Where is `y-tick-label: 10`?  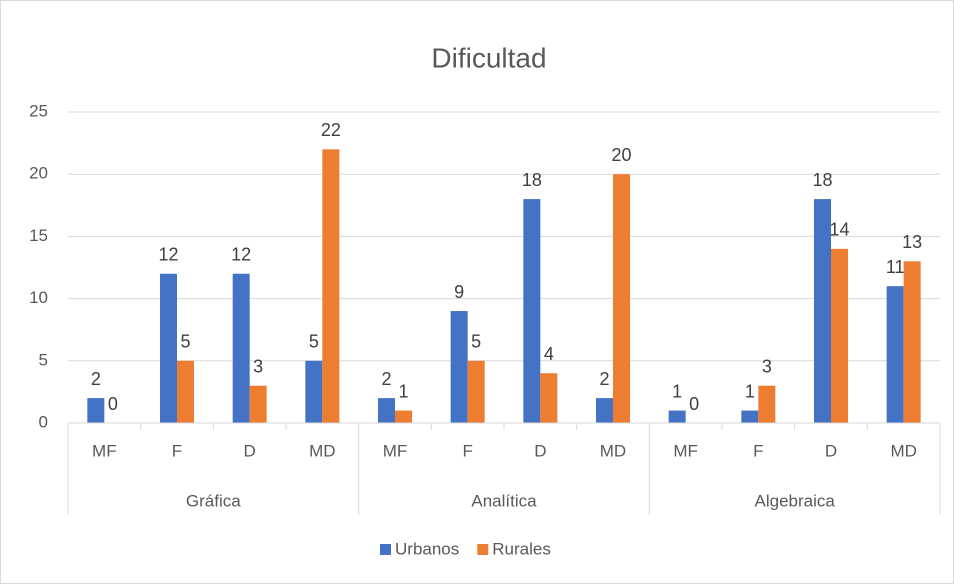 y-tick-label: 10 is located at coordinates (38, 297).